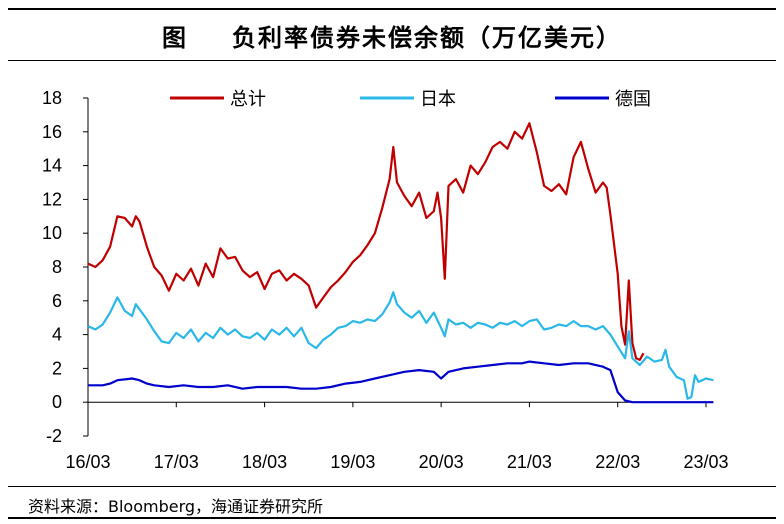 The image size is (784, 524). Describe the element at coordinates (57, 301) in the screenshot. I see `y-tick-label: 6` at that location.